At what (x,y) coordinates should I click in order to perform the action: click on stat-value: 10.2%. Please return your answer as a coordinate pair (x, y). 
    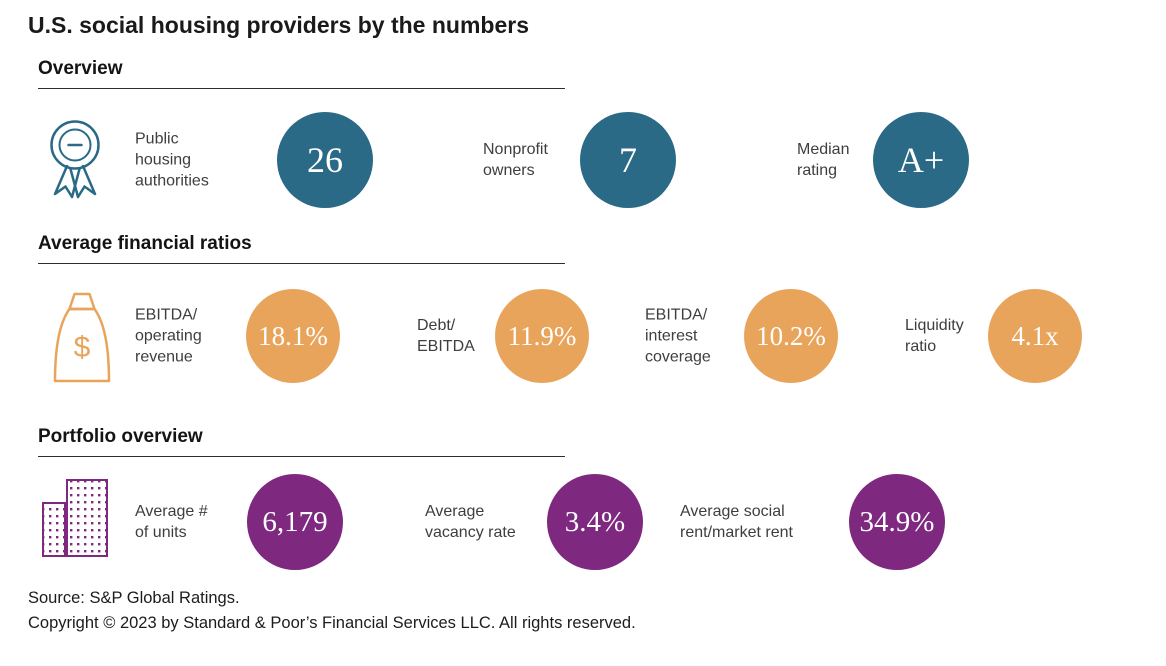
    Looking at the image, I should click on (791, 335).